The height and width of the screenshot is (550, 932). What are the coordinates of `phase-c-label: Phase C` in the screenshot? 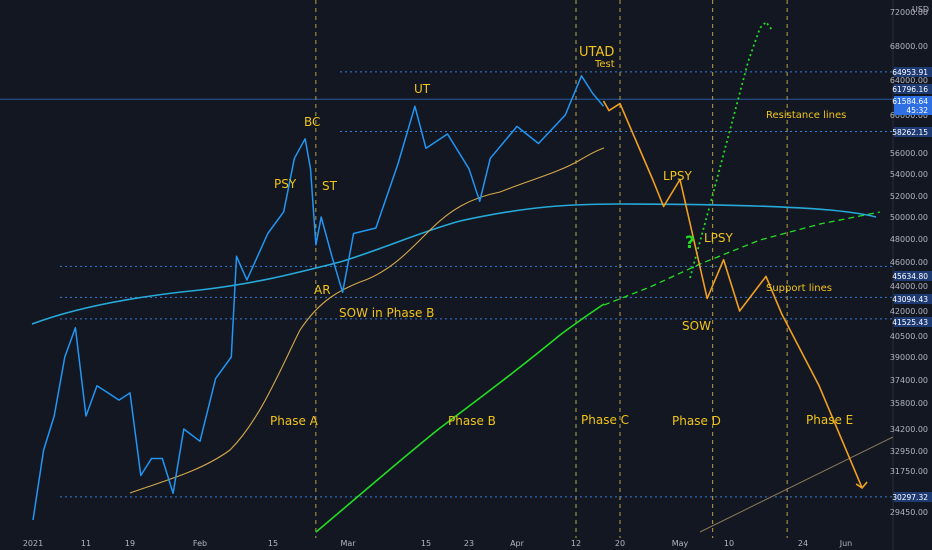 It's located at (605, 420).